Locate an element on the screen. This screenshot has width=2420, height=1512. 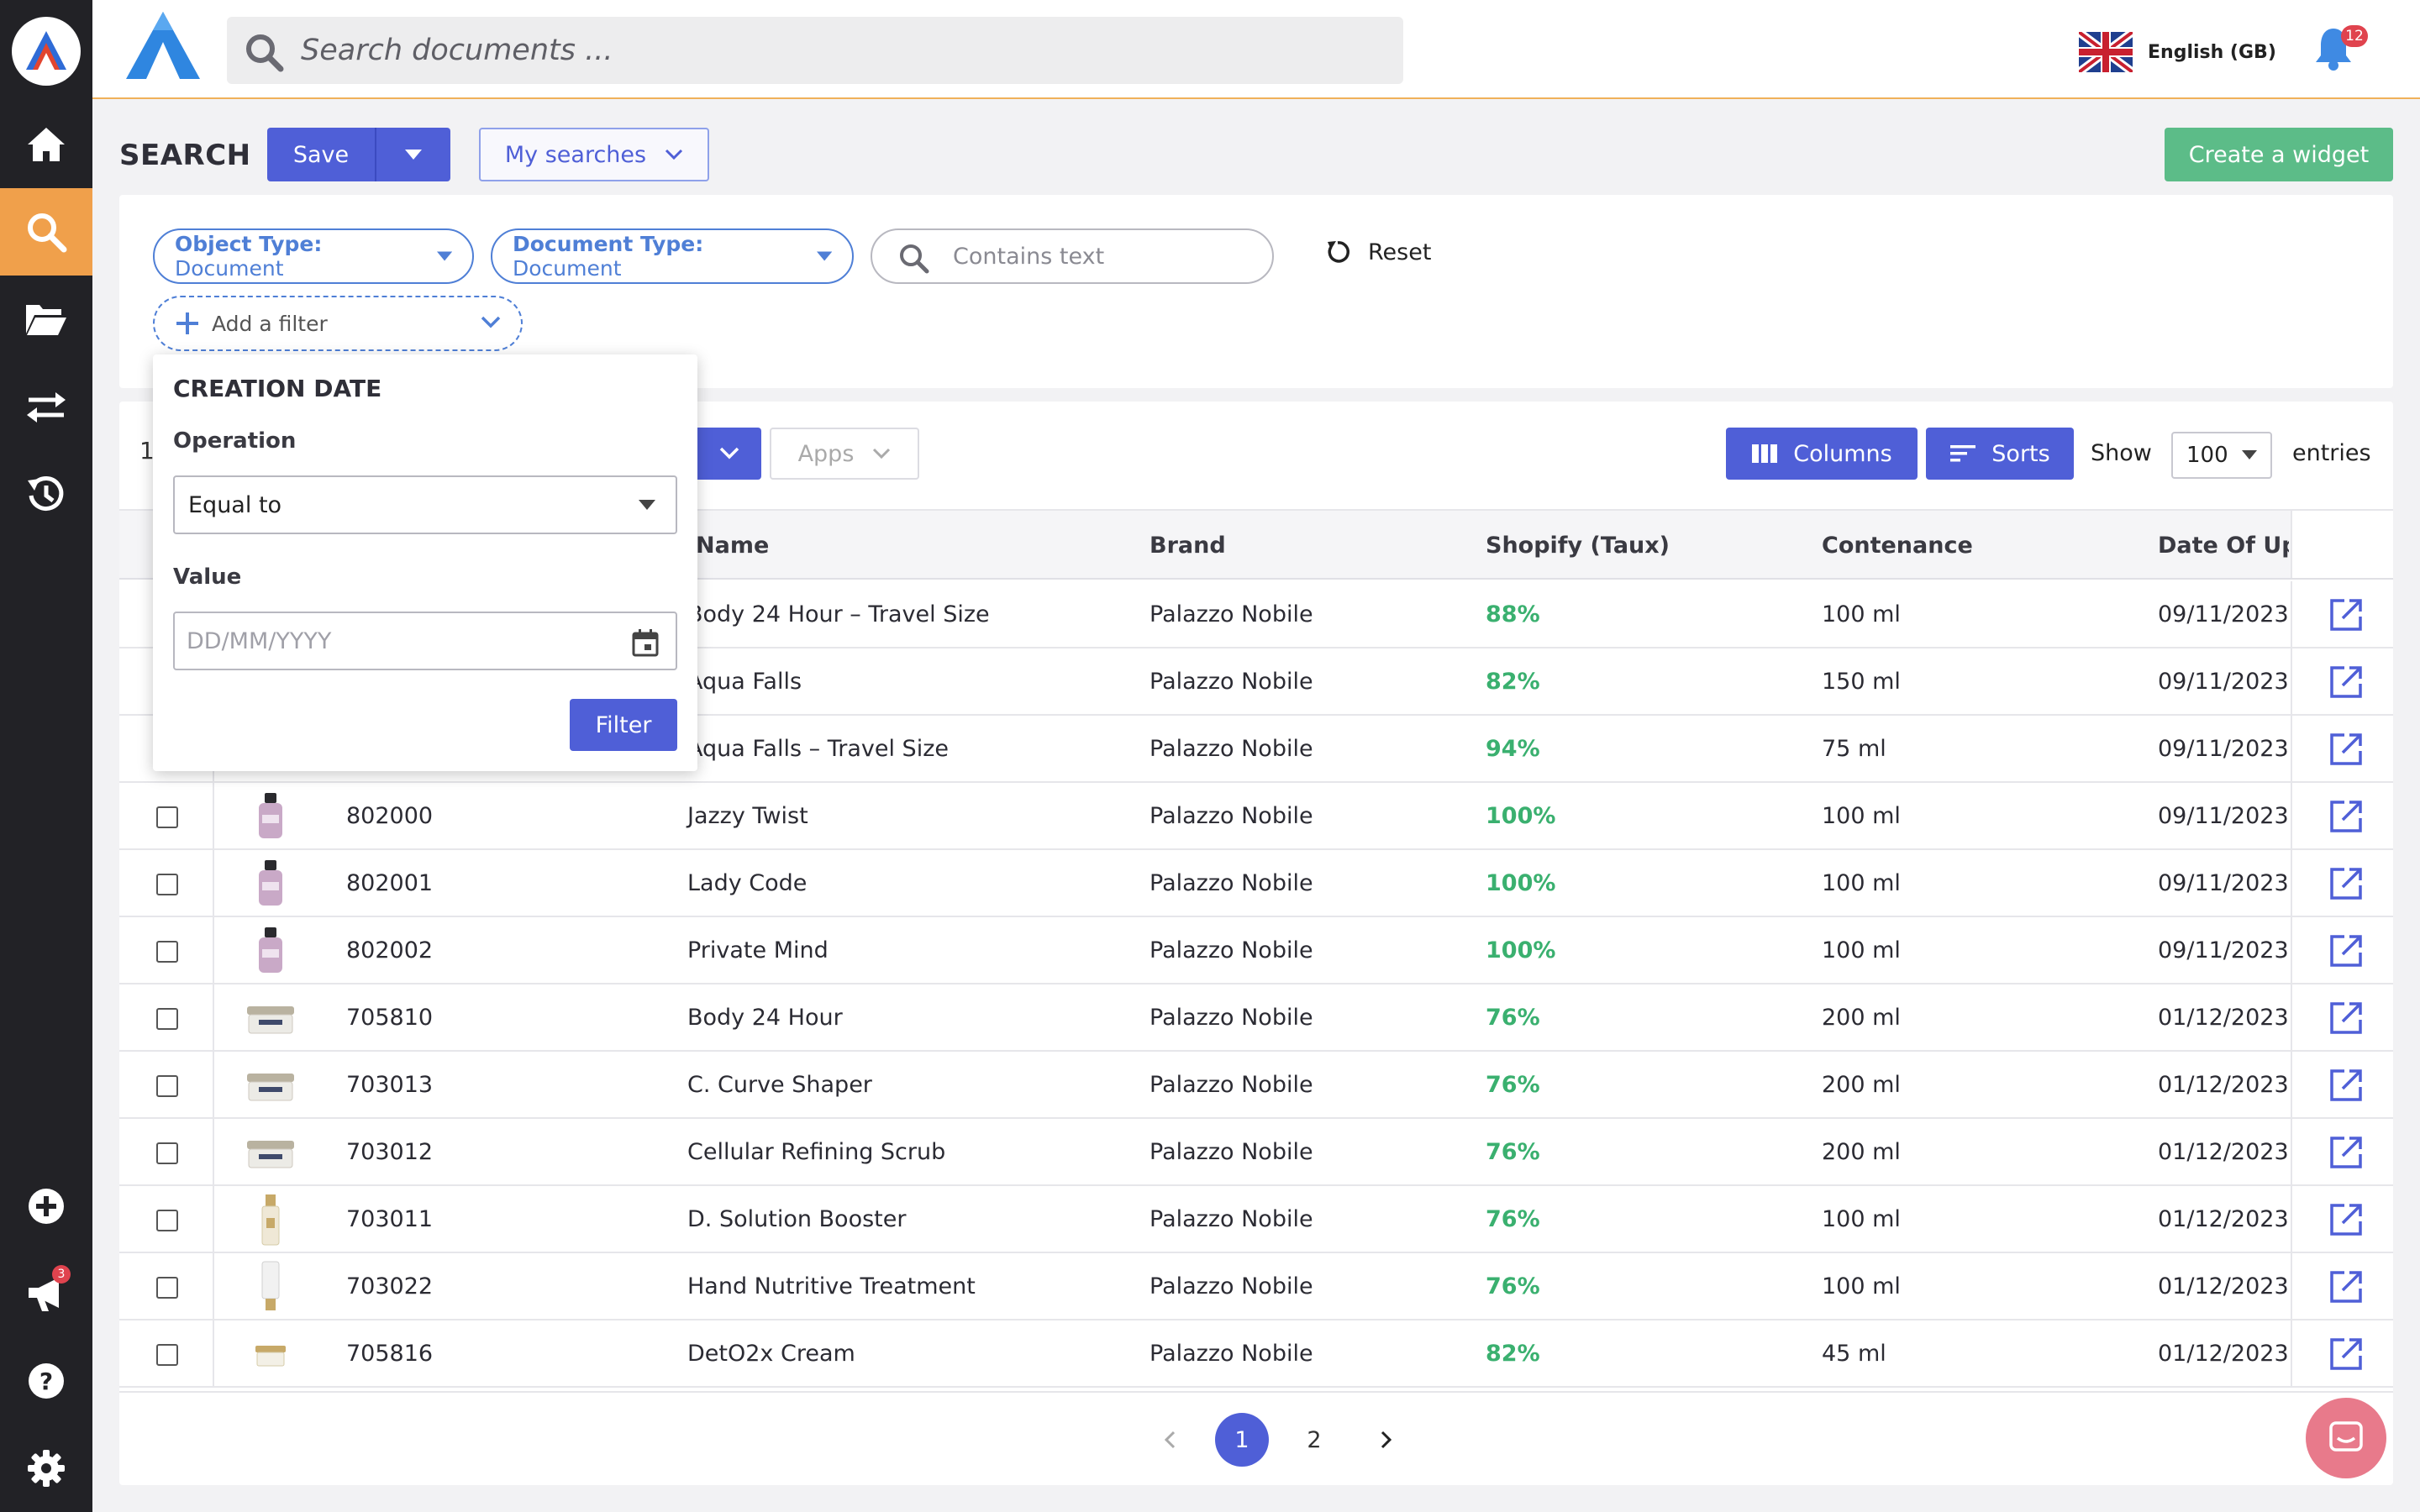
row-name: Aqua Falls is located at coordinates (744, 682).